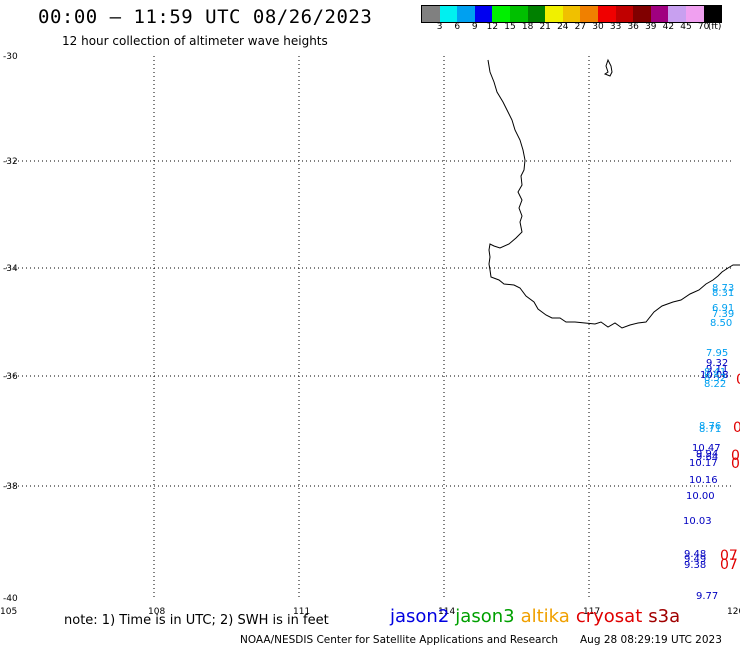 Image resolution: width=740 pixels, height=650 pixels. What do you see at coordinates (510, 27) in the screenshot?
I see `colorbar-label: 15` at bounding box center [510, 27].